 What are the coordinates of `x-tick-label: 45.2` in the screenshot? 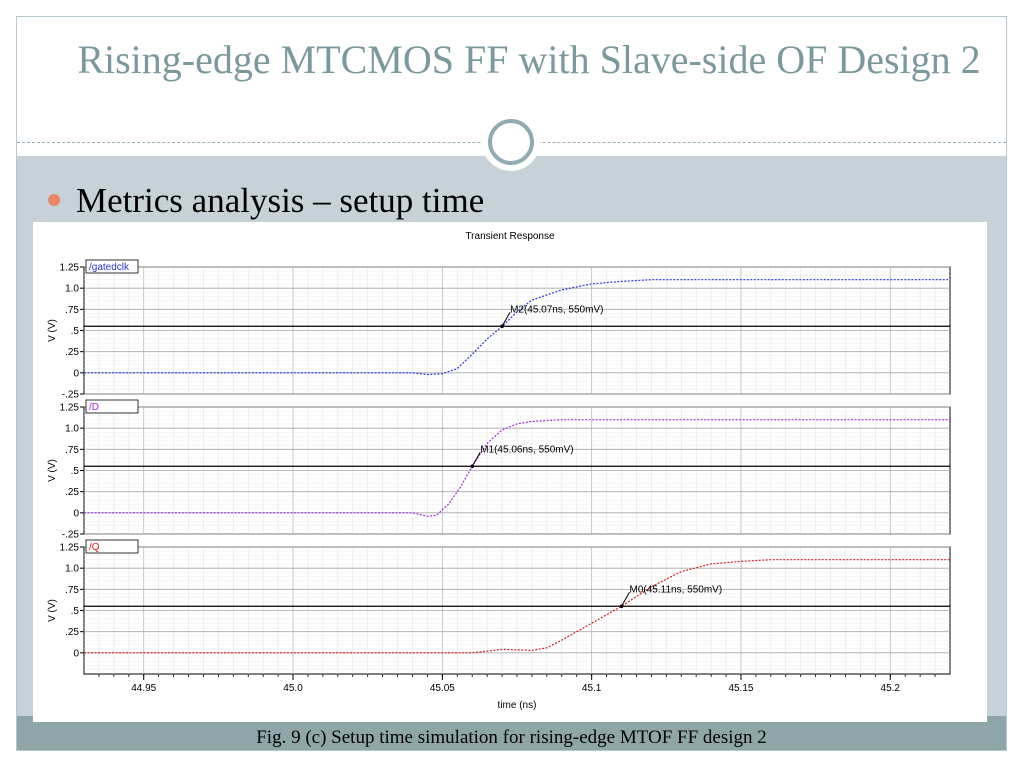 It's located at (891, 688).